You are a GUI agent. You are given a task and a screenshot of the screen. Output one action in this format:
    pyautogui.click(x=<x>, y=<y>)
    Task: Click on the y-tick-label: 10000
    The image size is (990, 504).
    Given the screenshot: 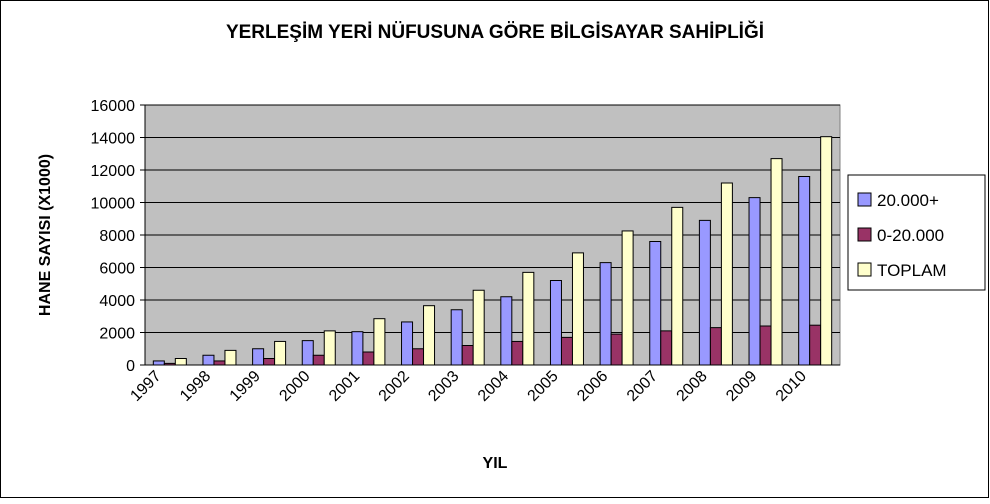 What is the action you would take?
    pyautogui.click(x=113, y=204)
    